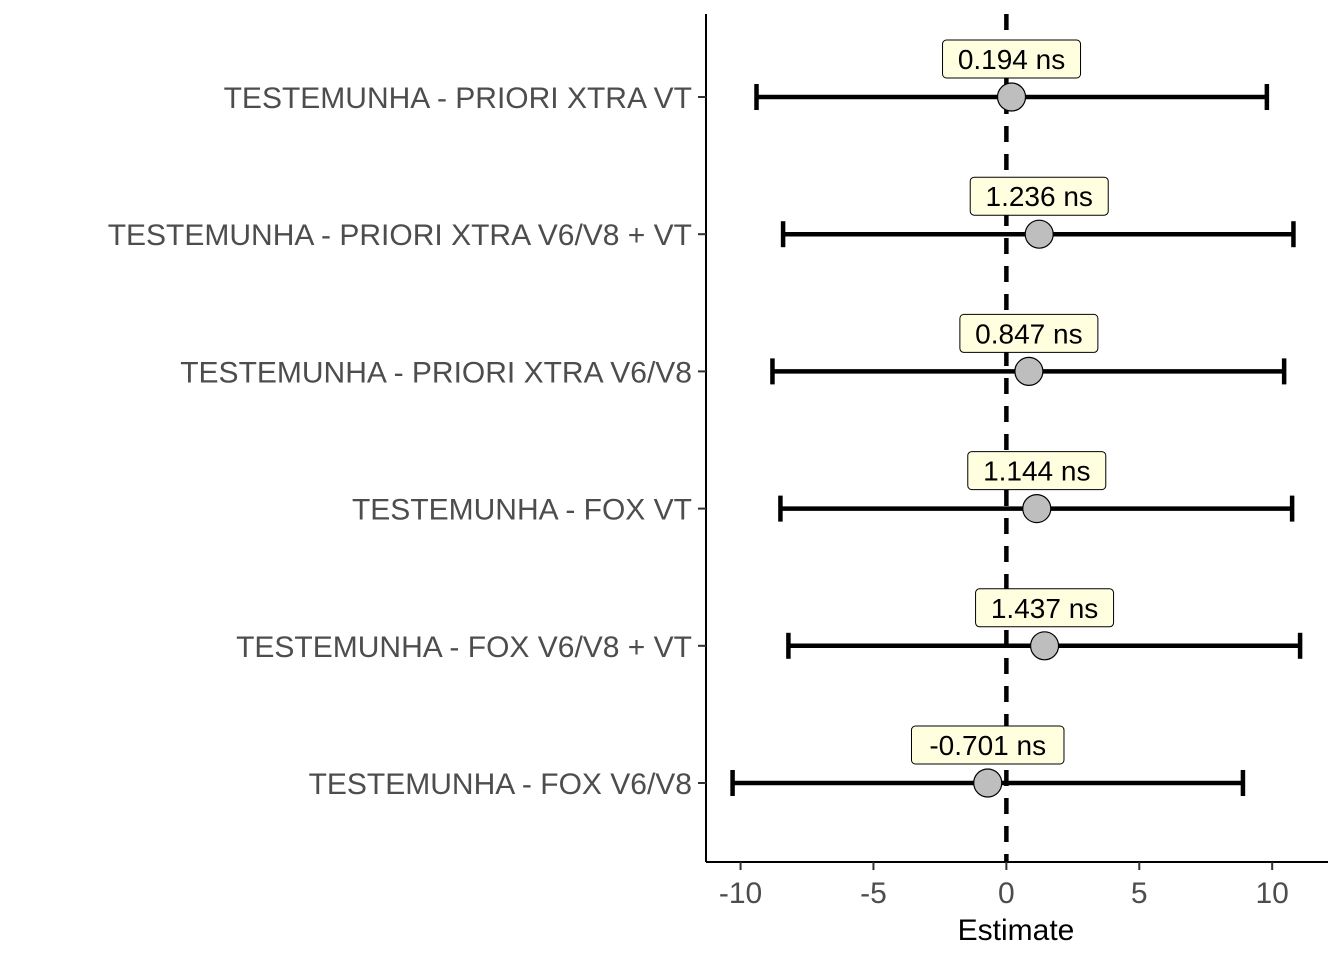  I want to click on category-label: TESTEMUNHA - PRIORI XTRA V6/V8 + VT, so click(400, 235).